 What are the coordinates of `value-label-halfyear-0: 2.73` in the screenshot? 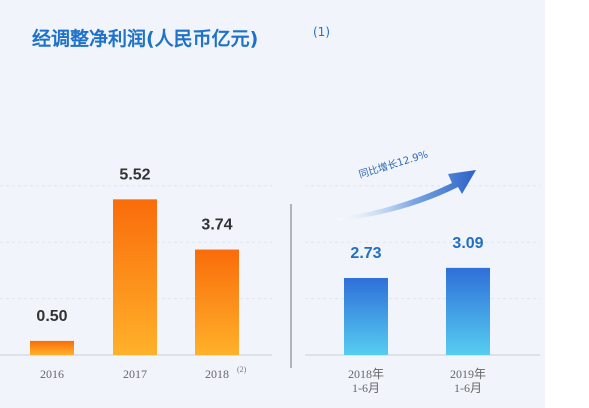 It's located at (365, 253).